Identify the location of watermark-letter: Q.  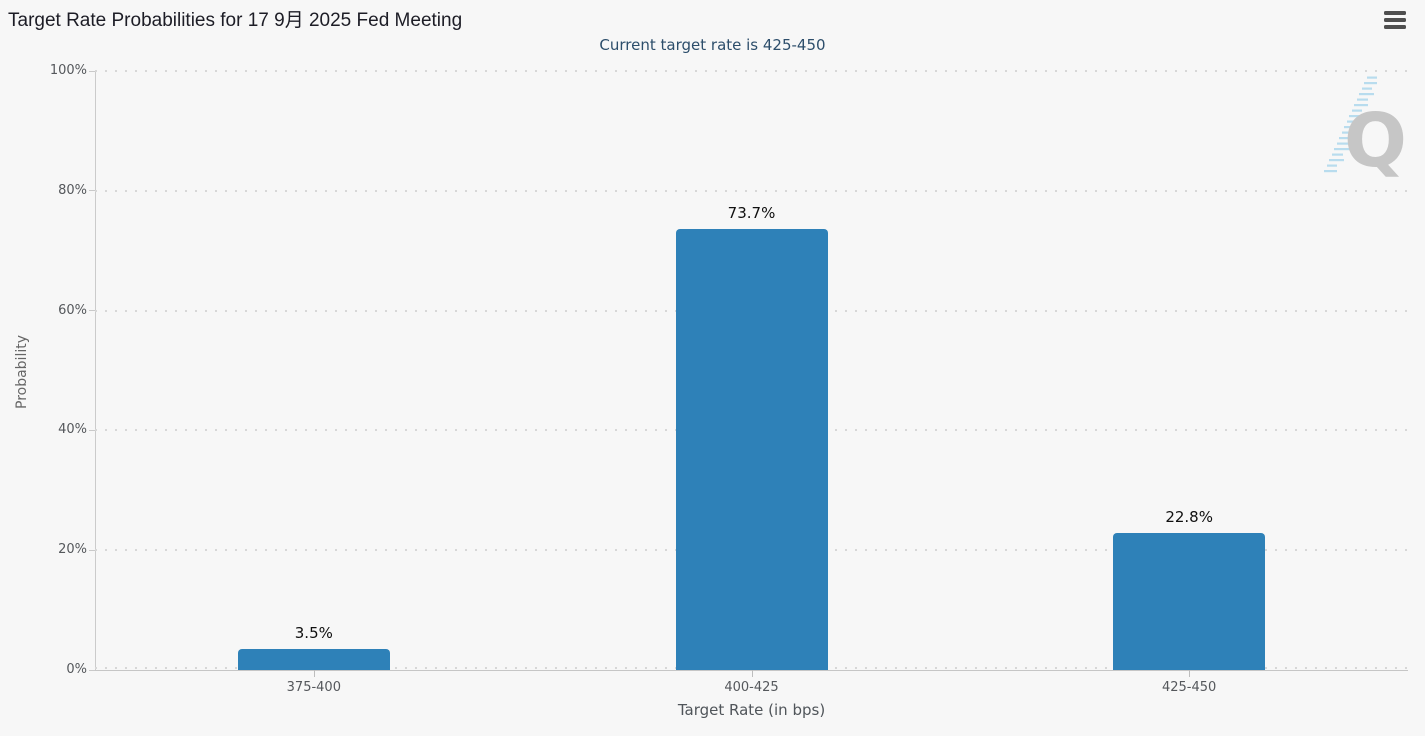
(1375, 138).